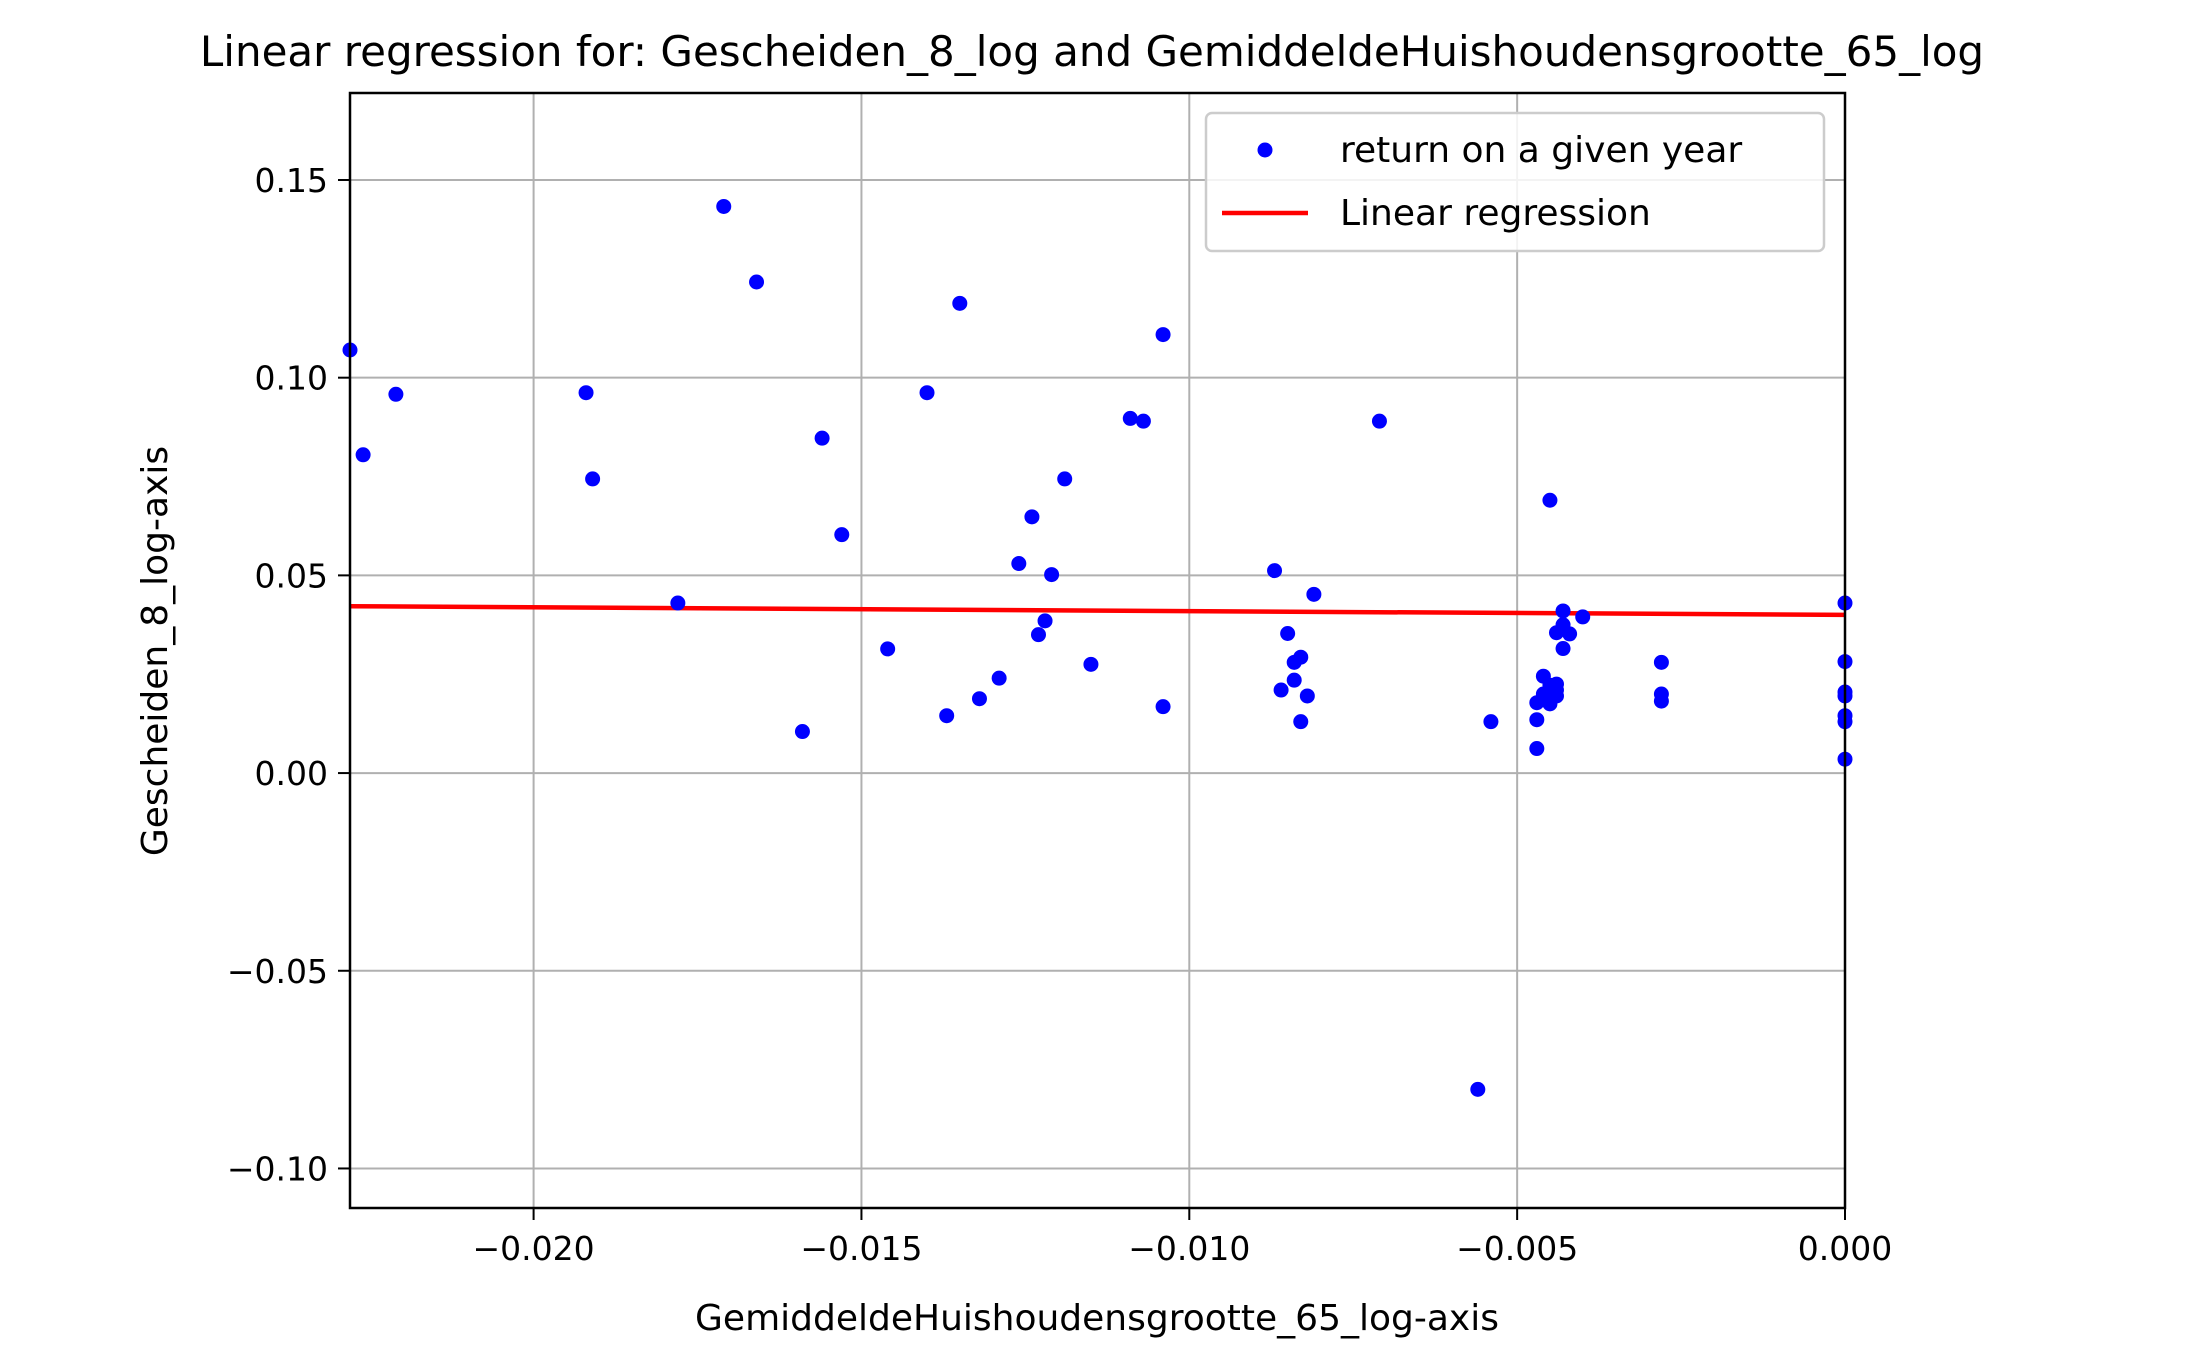  I want to click on y-axis: 0.15 0.10 0.05 0.00 −0.05 −0.10, so click(288, 674).